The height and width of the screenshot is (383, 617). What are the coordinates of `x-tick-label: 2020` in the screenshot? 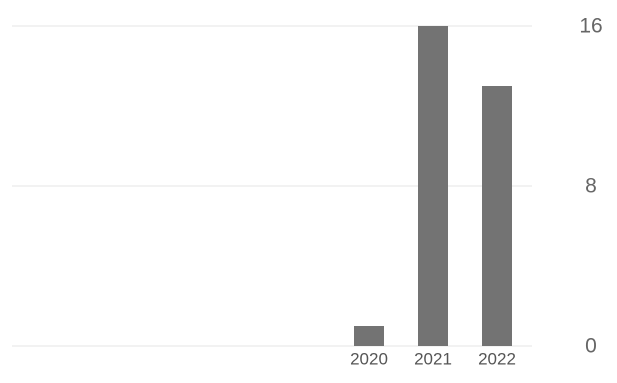 It's located at (369, 359).